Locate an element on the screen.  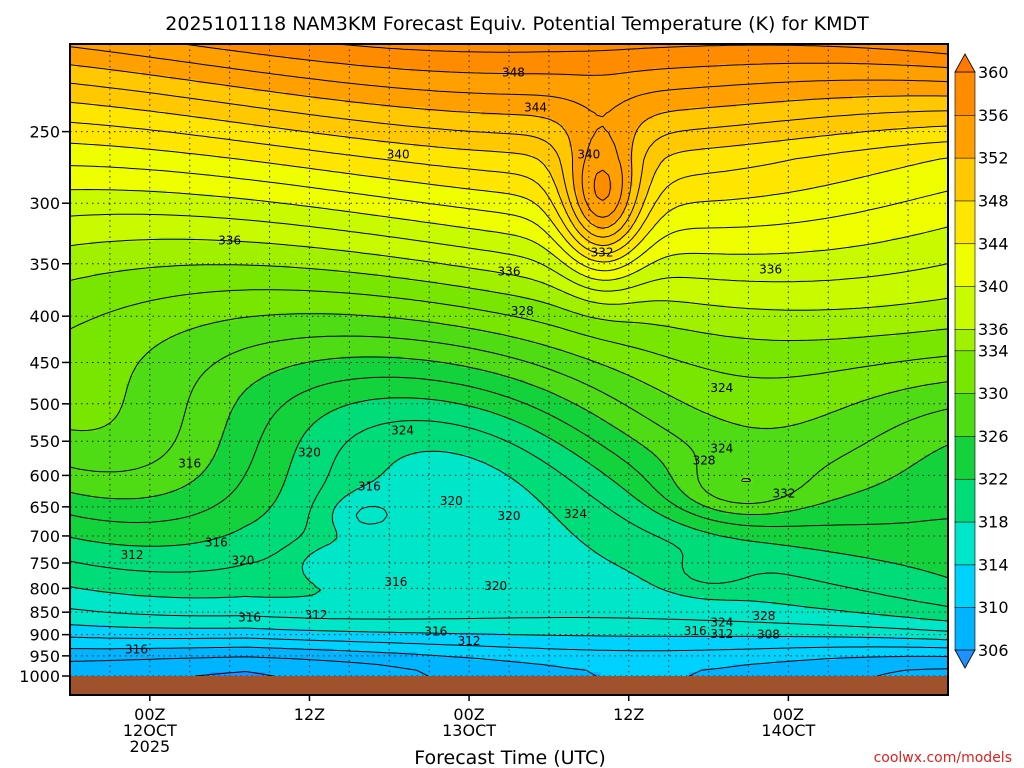
colorbar-tick-label: 326 is located at coordinates (993, 436).